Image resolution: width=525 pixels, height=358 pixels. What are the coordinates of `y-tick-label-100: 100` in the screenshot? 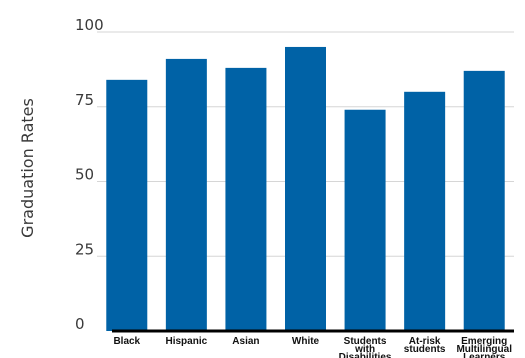 It's located at (89, 25).